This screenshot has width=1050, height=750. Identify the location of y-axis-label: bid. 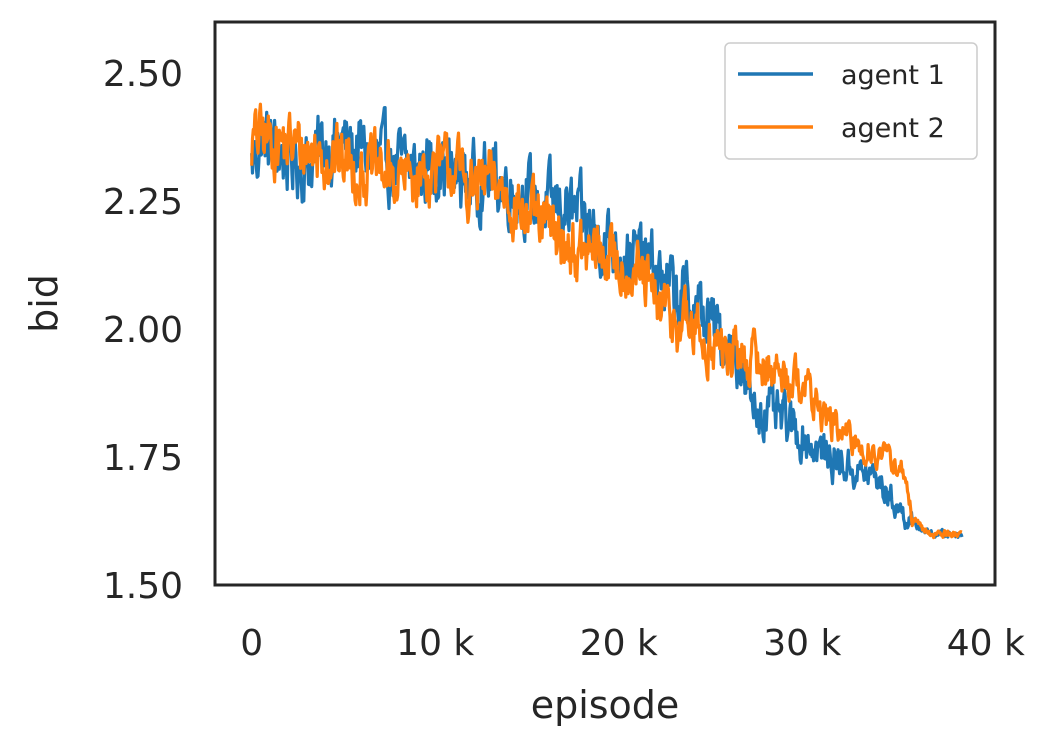
(44, 303).